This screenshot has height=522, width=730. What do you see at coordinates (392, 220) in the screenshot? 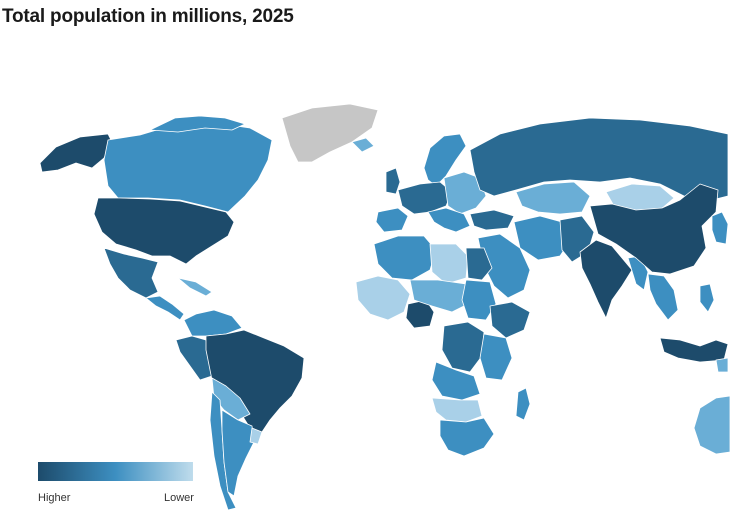
I see `region-iberia` at bounding box center [392, 220].